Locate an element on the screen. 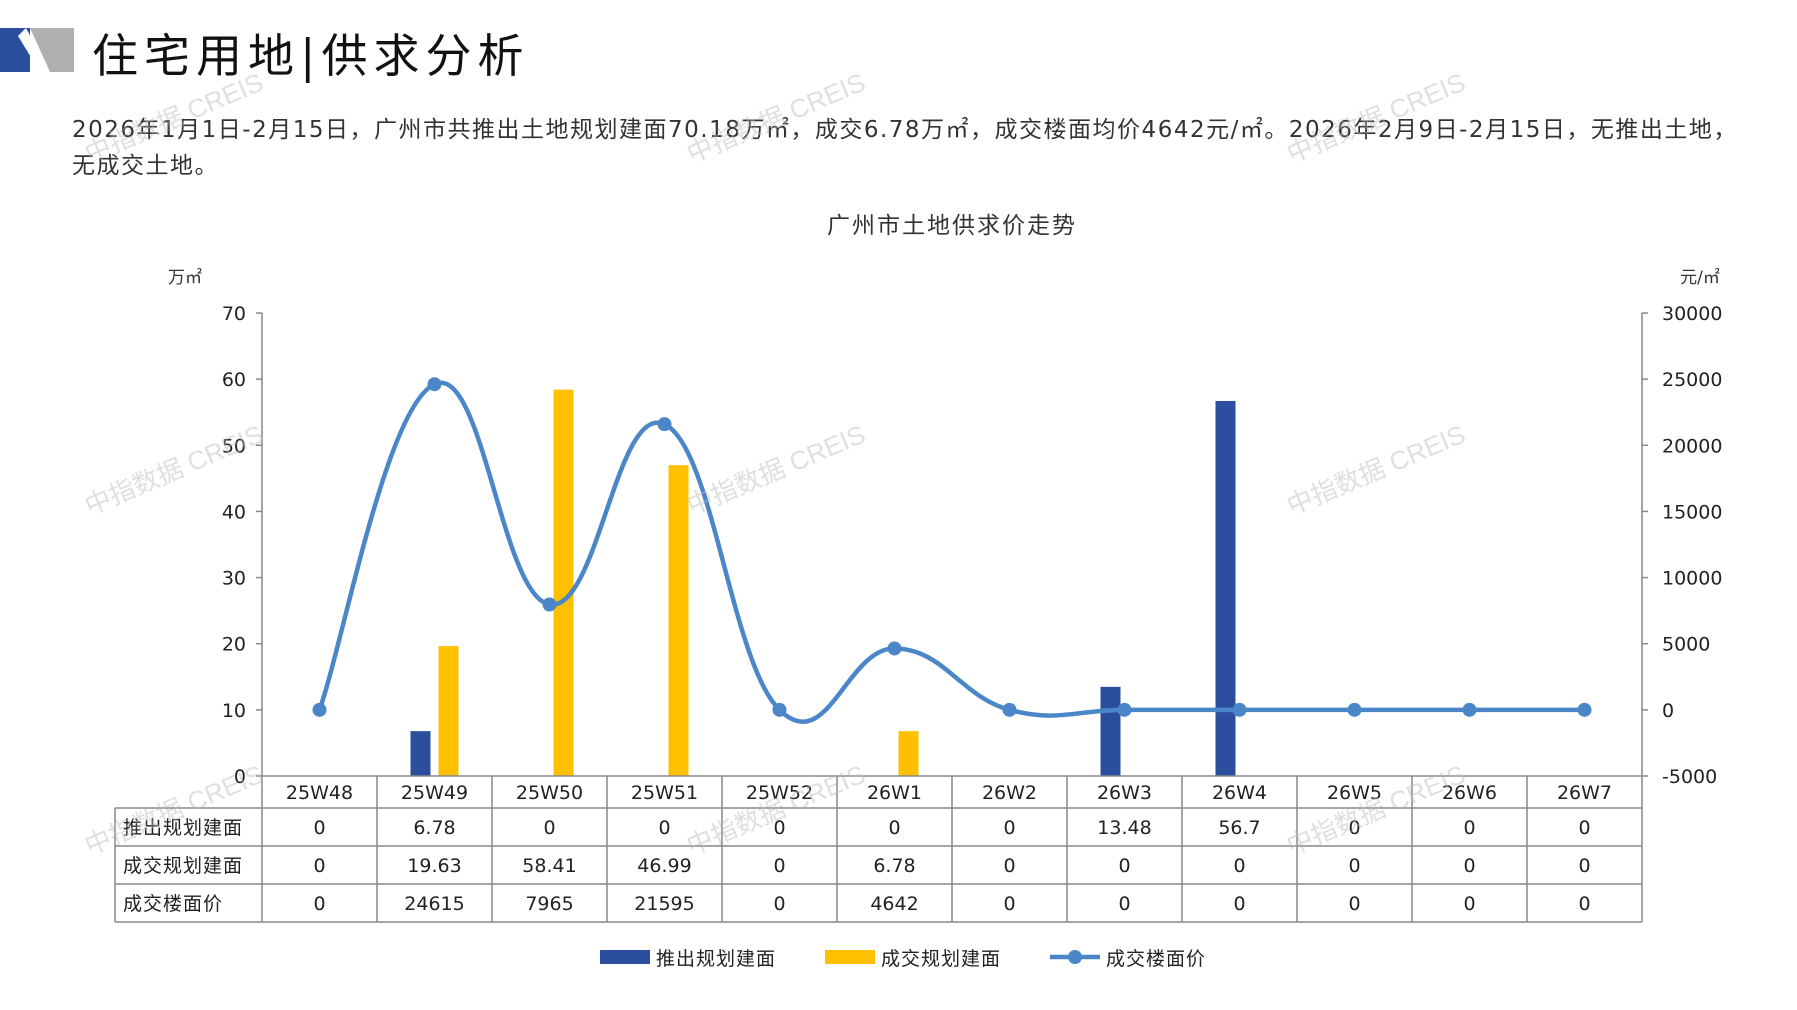 The width and height of the screenshot is (1797, 1010). legend-label: 推出规划建面 is located at coordinates (716, 959).